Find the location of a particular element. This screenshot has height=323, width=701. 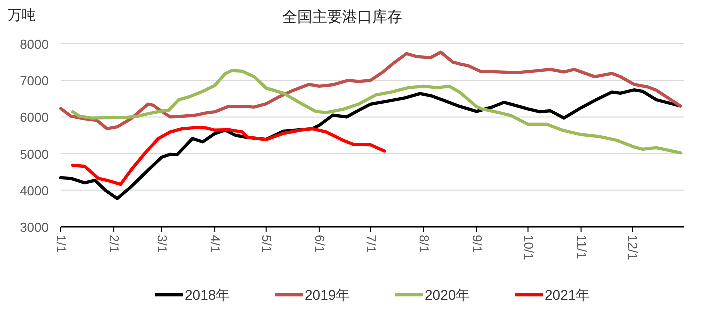

x-tick-label: 5/1 is located at coordinates (266, 244).